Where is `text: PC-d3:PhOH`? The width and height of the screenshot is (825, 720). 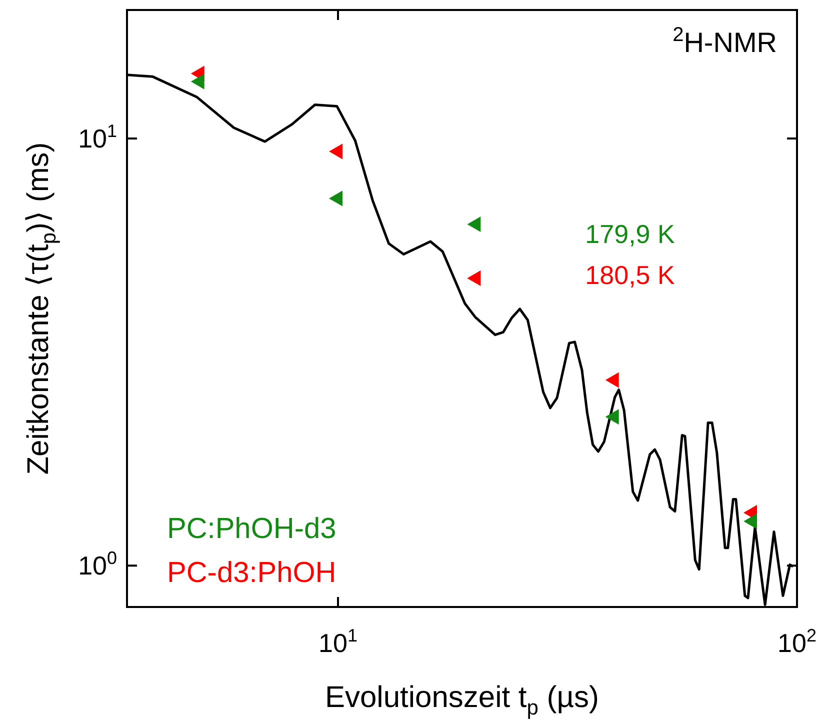
text: PC-d3:PhOH is located at coordinates (251, 573).